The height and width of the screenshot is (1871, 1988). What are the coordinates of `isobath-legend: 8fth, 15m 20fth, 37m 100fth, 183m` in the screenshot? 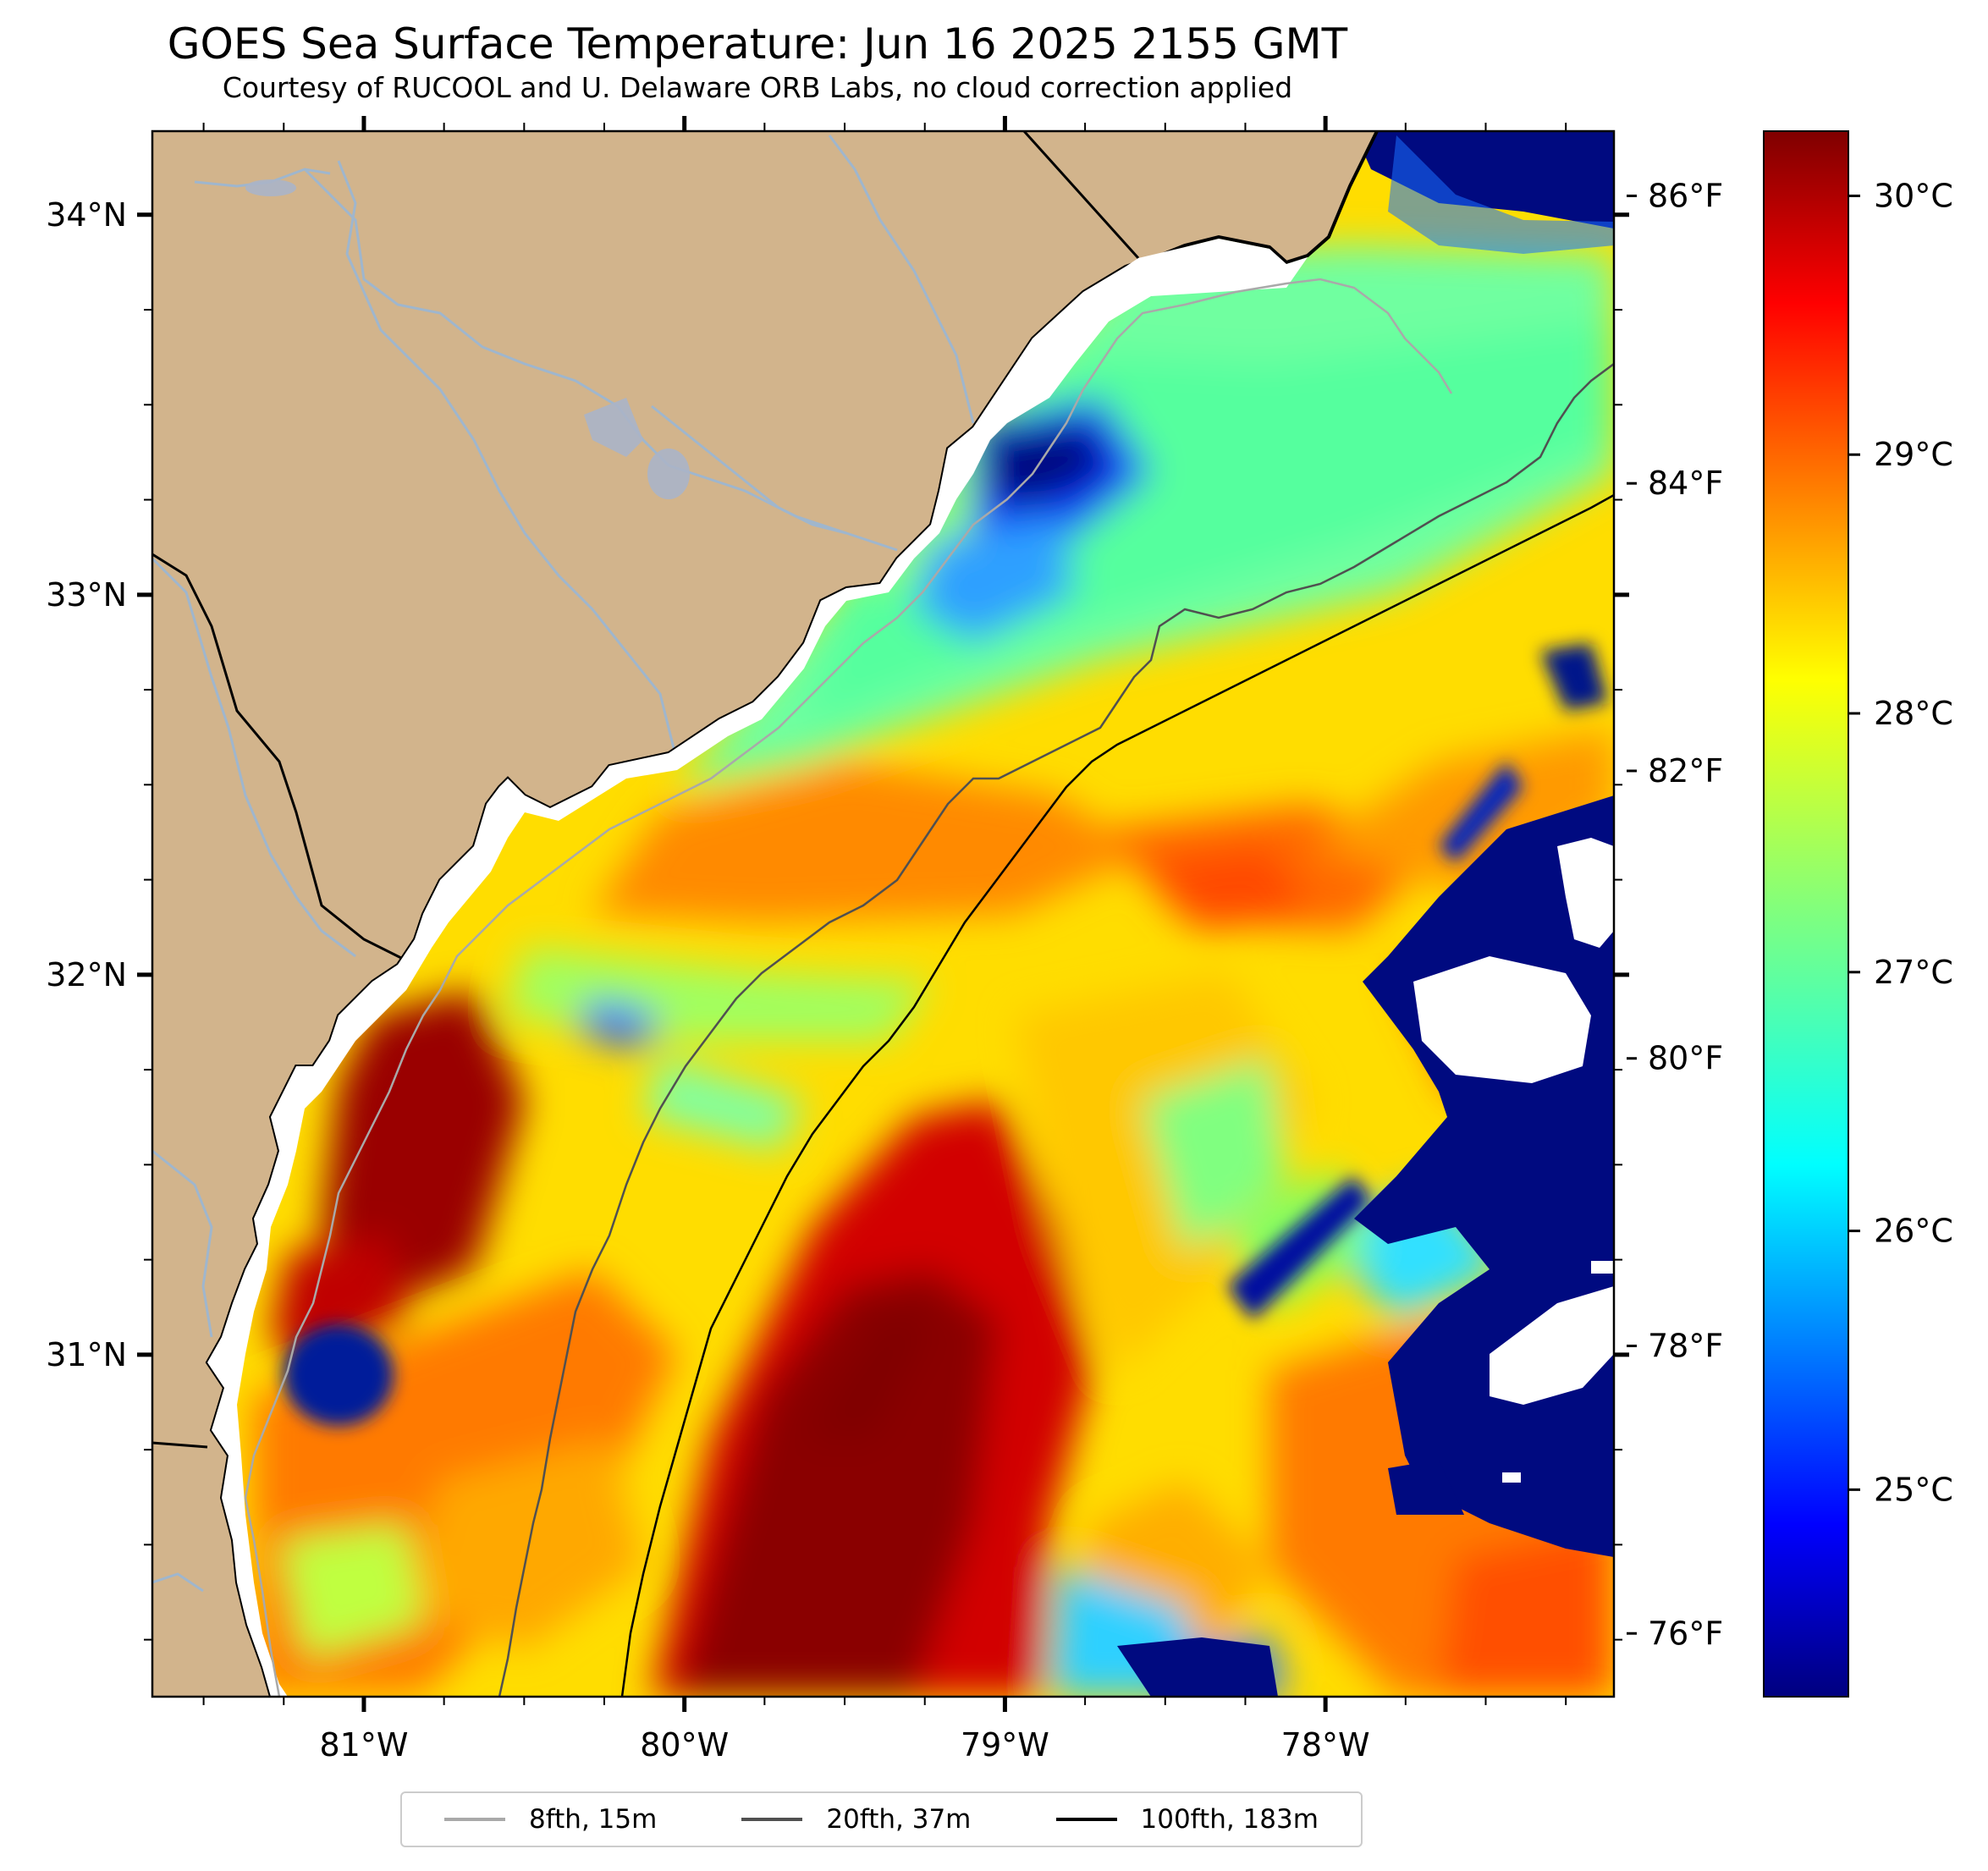 It's located at (881, 1819).